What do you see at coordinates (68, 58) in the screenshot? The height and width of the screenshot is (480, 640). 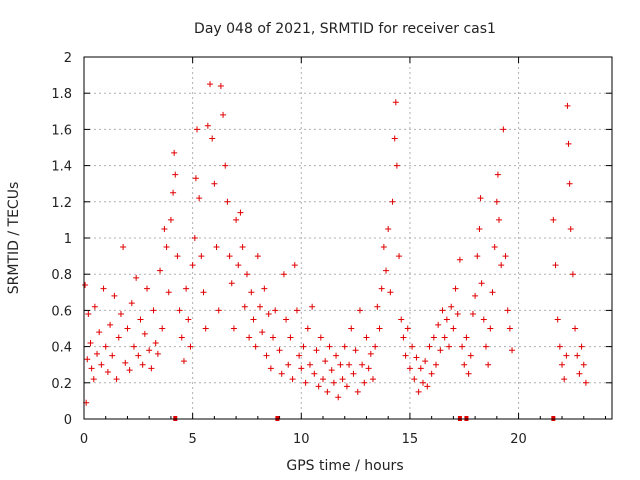 I see `y-tick-label: 2` at bounding box center [68, 58].